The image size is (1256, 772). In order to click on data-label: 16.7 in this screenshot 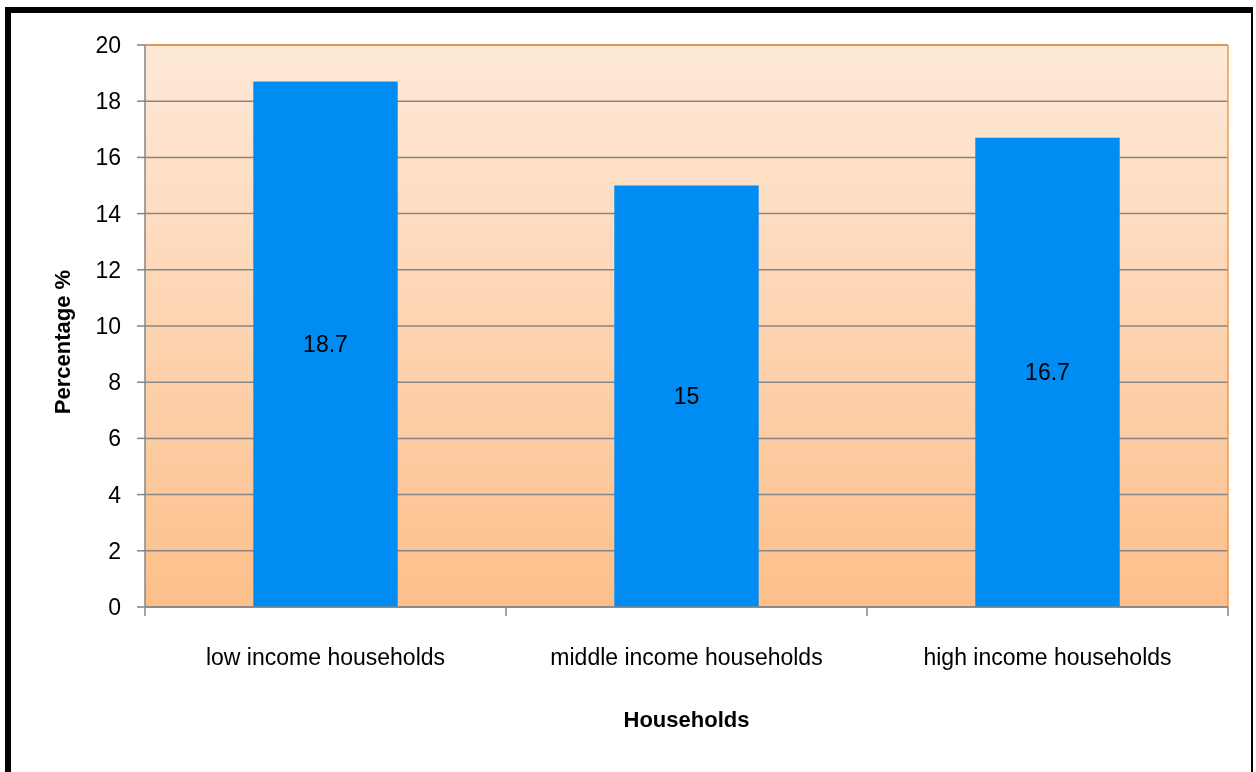, I will do `click(1047, 372)`.